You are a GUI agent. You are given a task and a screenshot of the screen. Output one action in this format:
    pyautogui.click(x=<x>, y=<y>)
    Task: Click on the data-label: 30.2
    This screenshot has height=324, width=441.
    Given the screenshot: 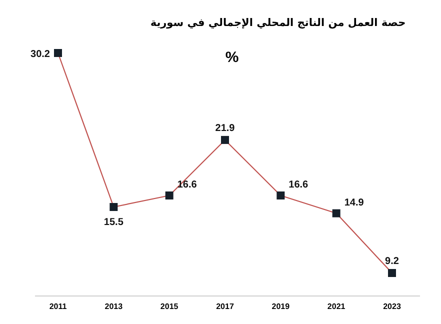 What is the action you would take?
    pyautogui.click(x=40, y=54)
    